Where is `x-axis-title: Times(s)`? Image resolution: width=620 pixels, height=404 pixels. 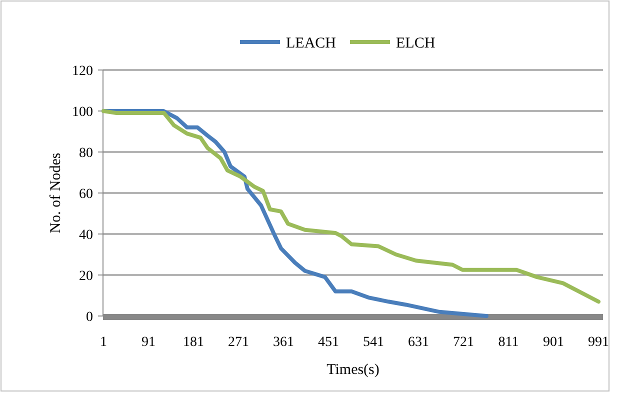
x-axis-title: Times(s) is located at coordinates (353, 370).